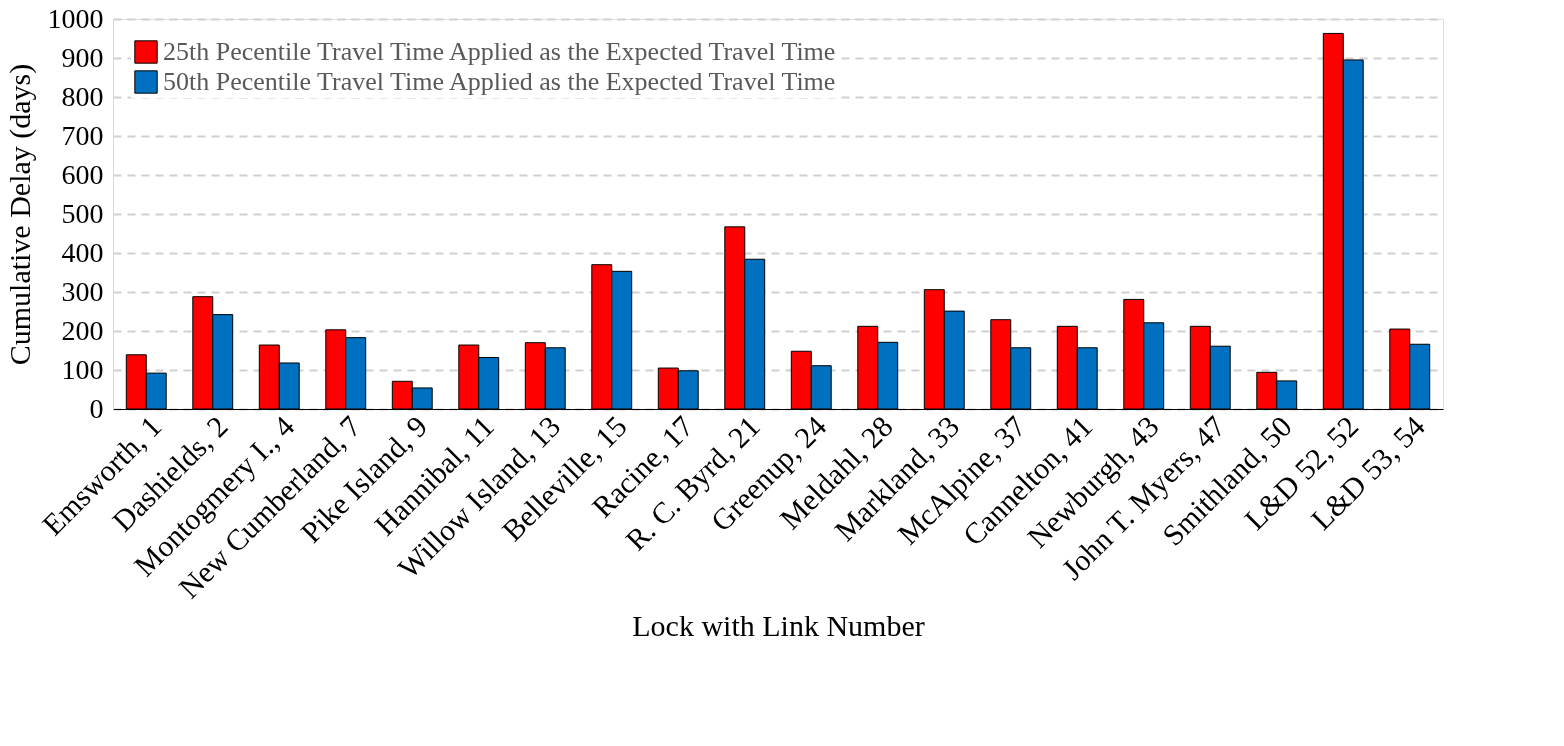  I want to click on y-tick-label: 800, so click(82, 96).